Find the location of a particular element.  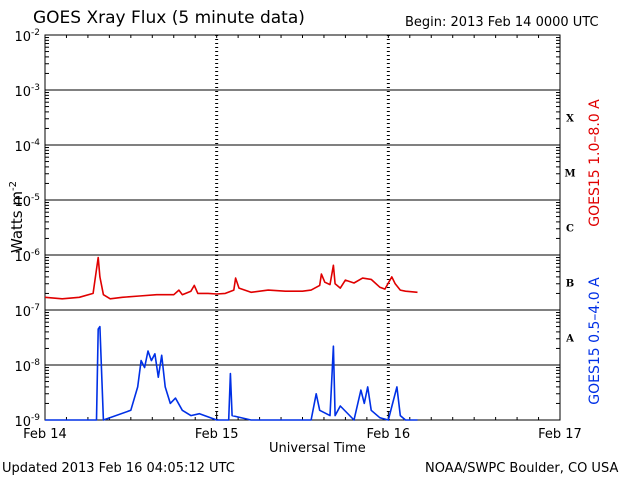

series-line-long is located at coordinates (231, 278).